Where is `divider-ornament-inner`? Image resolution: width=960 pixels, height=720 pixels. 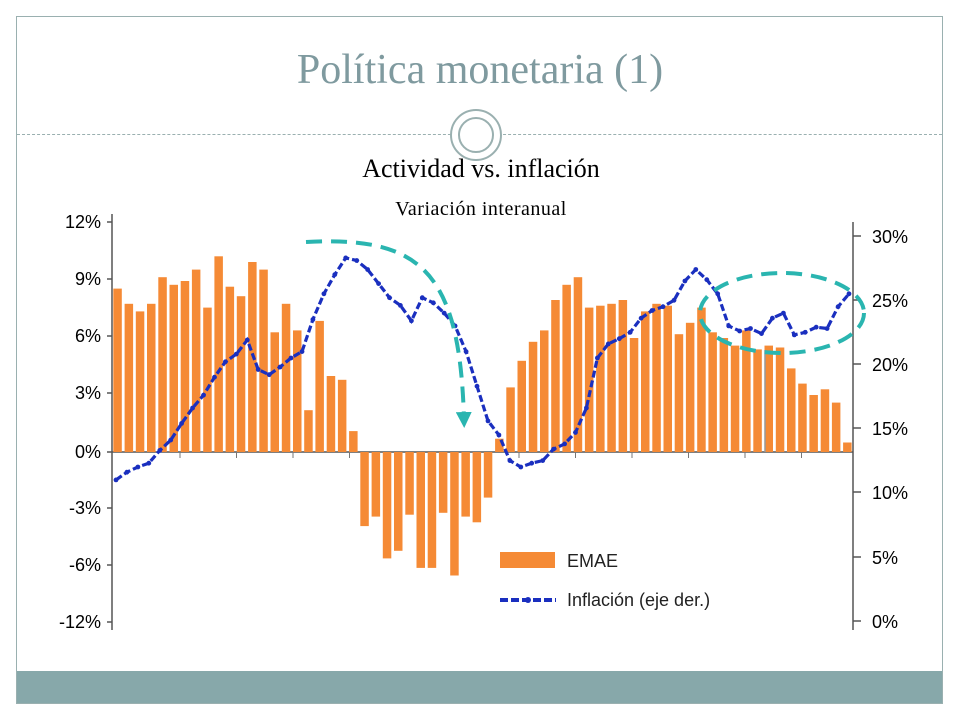 divider-ornament-inner is located at coordinates (476, 135).